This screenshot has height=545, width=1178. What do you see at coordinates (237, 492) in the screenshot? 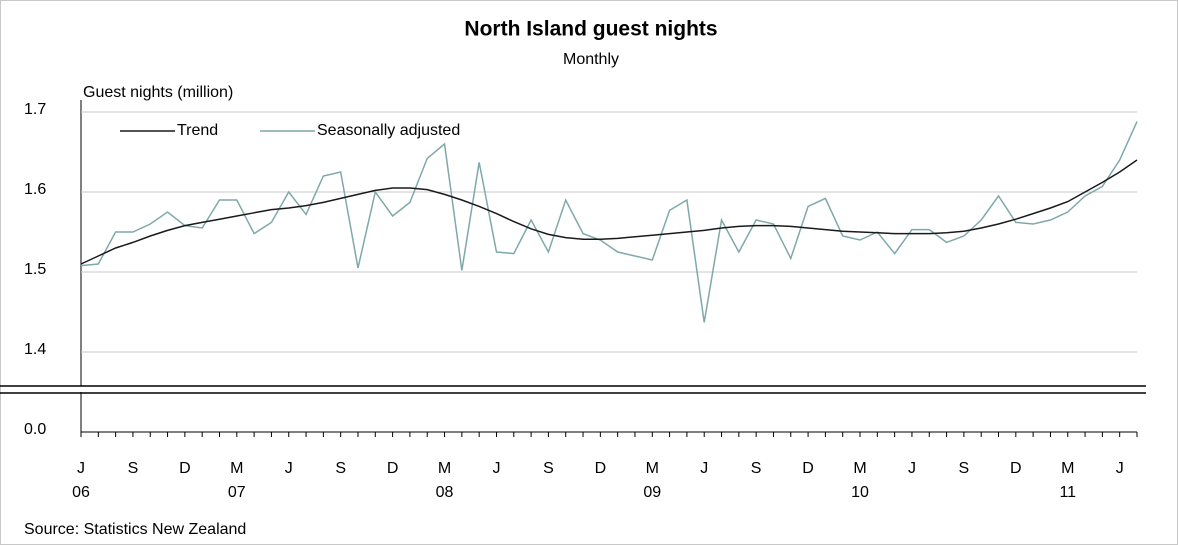
I see `x-year-label: 07` at bounding box center [237, 492].